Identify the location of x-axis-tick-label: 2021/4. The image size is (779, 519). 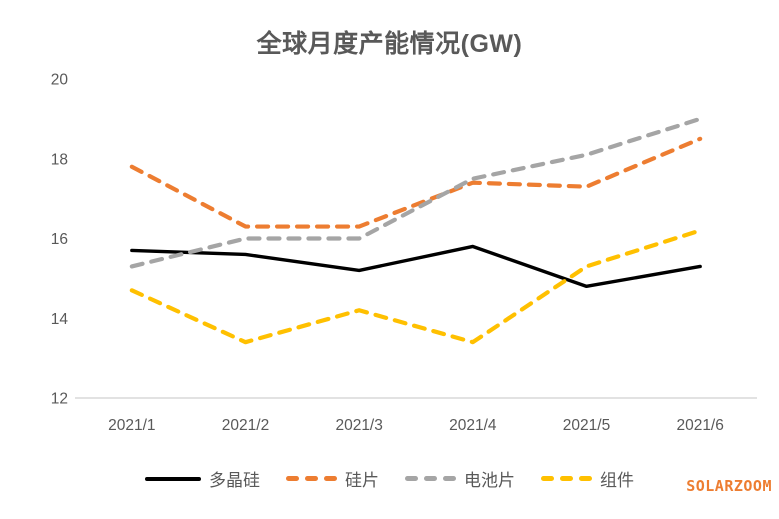
(473, 425).